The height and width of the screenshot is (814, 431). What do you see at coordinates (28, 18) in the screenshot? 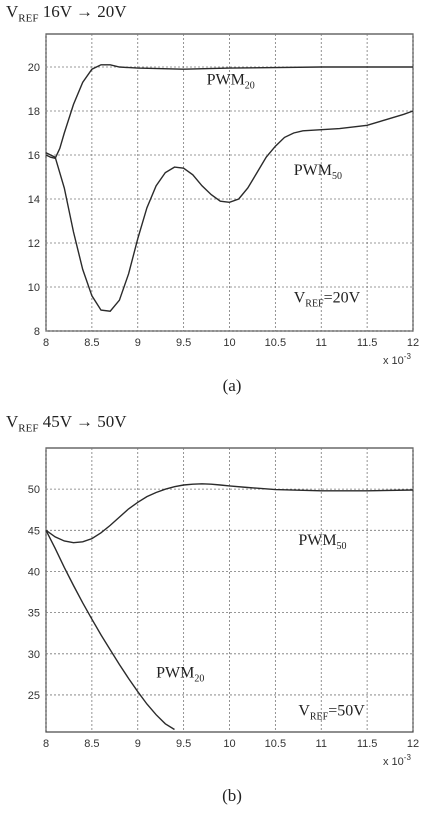
I see `chart-a-title-sub: REF` at bounding box center [28, 18].